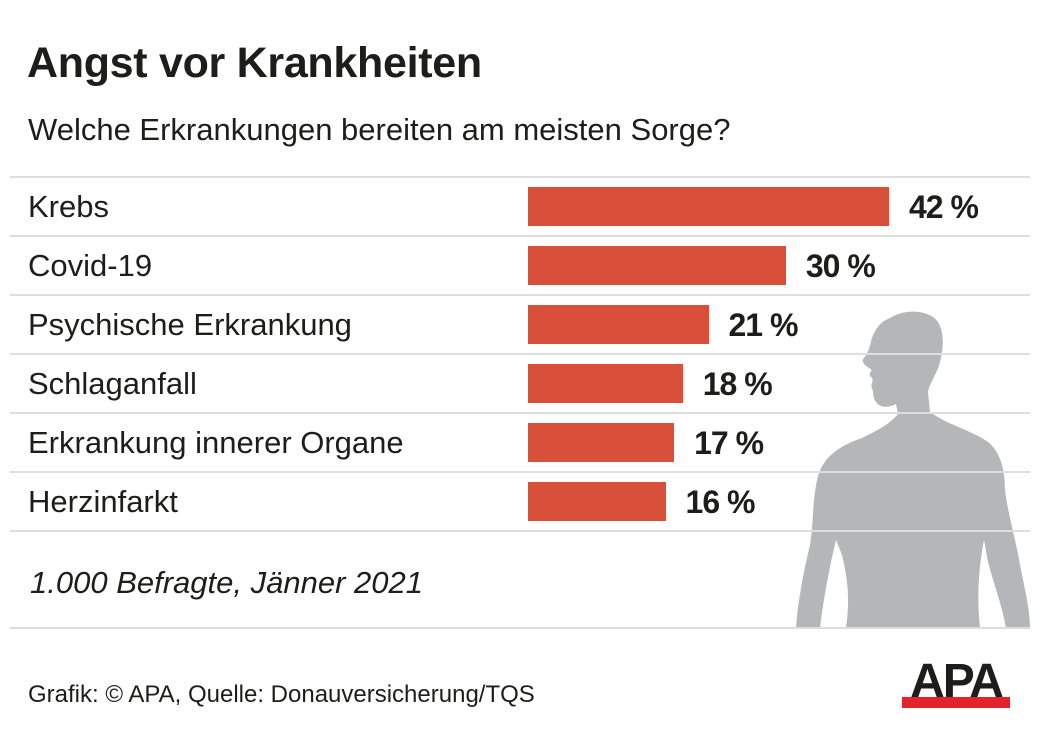  I want to click on silhouette-shape, so click(913, 469).